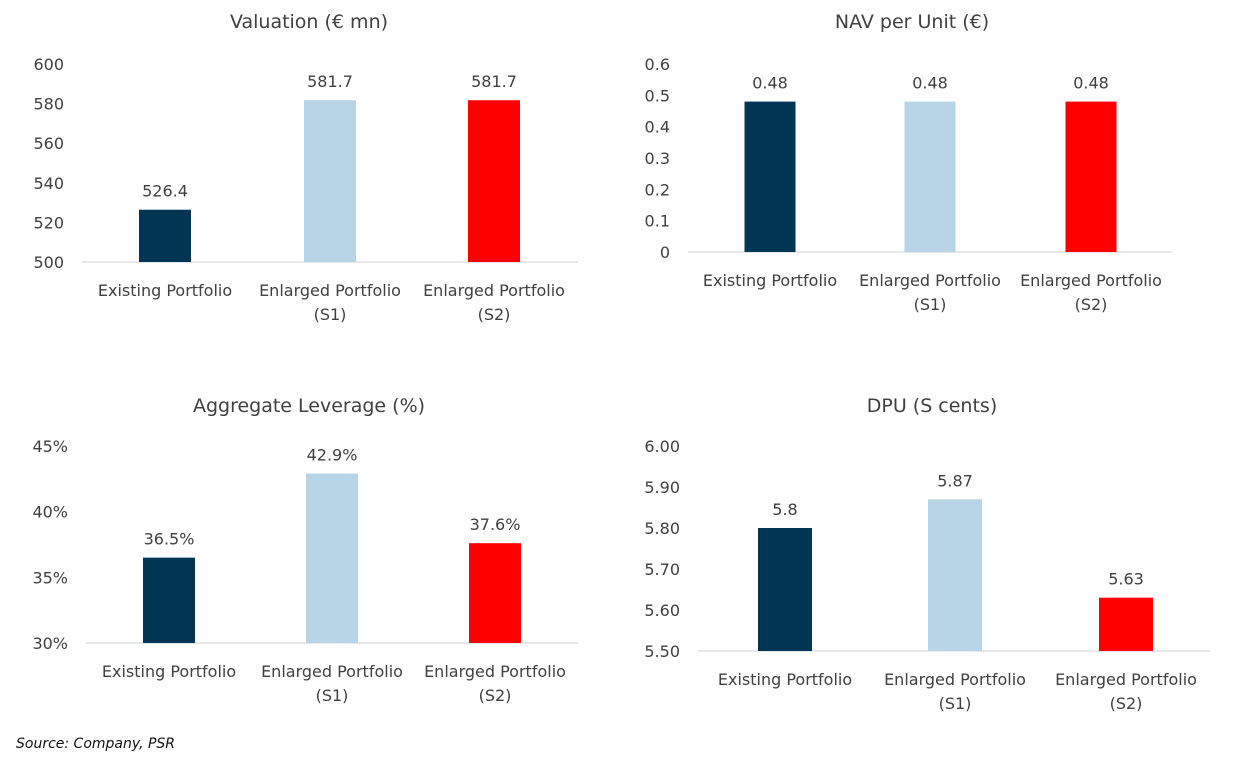 This screenshot has height=773, width=1233. Describe the element at coordinates (309, 406) in the screenshot. I see `chart-title: Aggregate Leverage (%)` at that location.